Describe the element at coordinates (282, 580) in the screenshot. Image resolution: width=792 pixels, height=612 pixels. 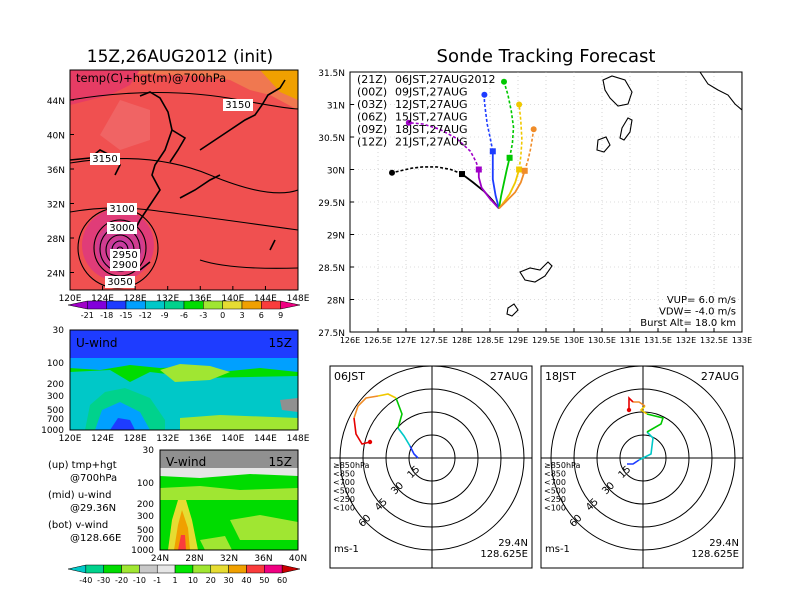
I see `wind-colorbar-label: 60` at that location.